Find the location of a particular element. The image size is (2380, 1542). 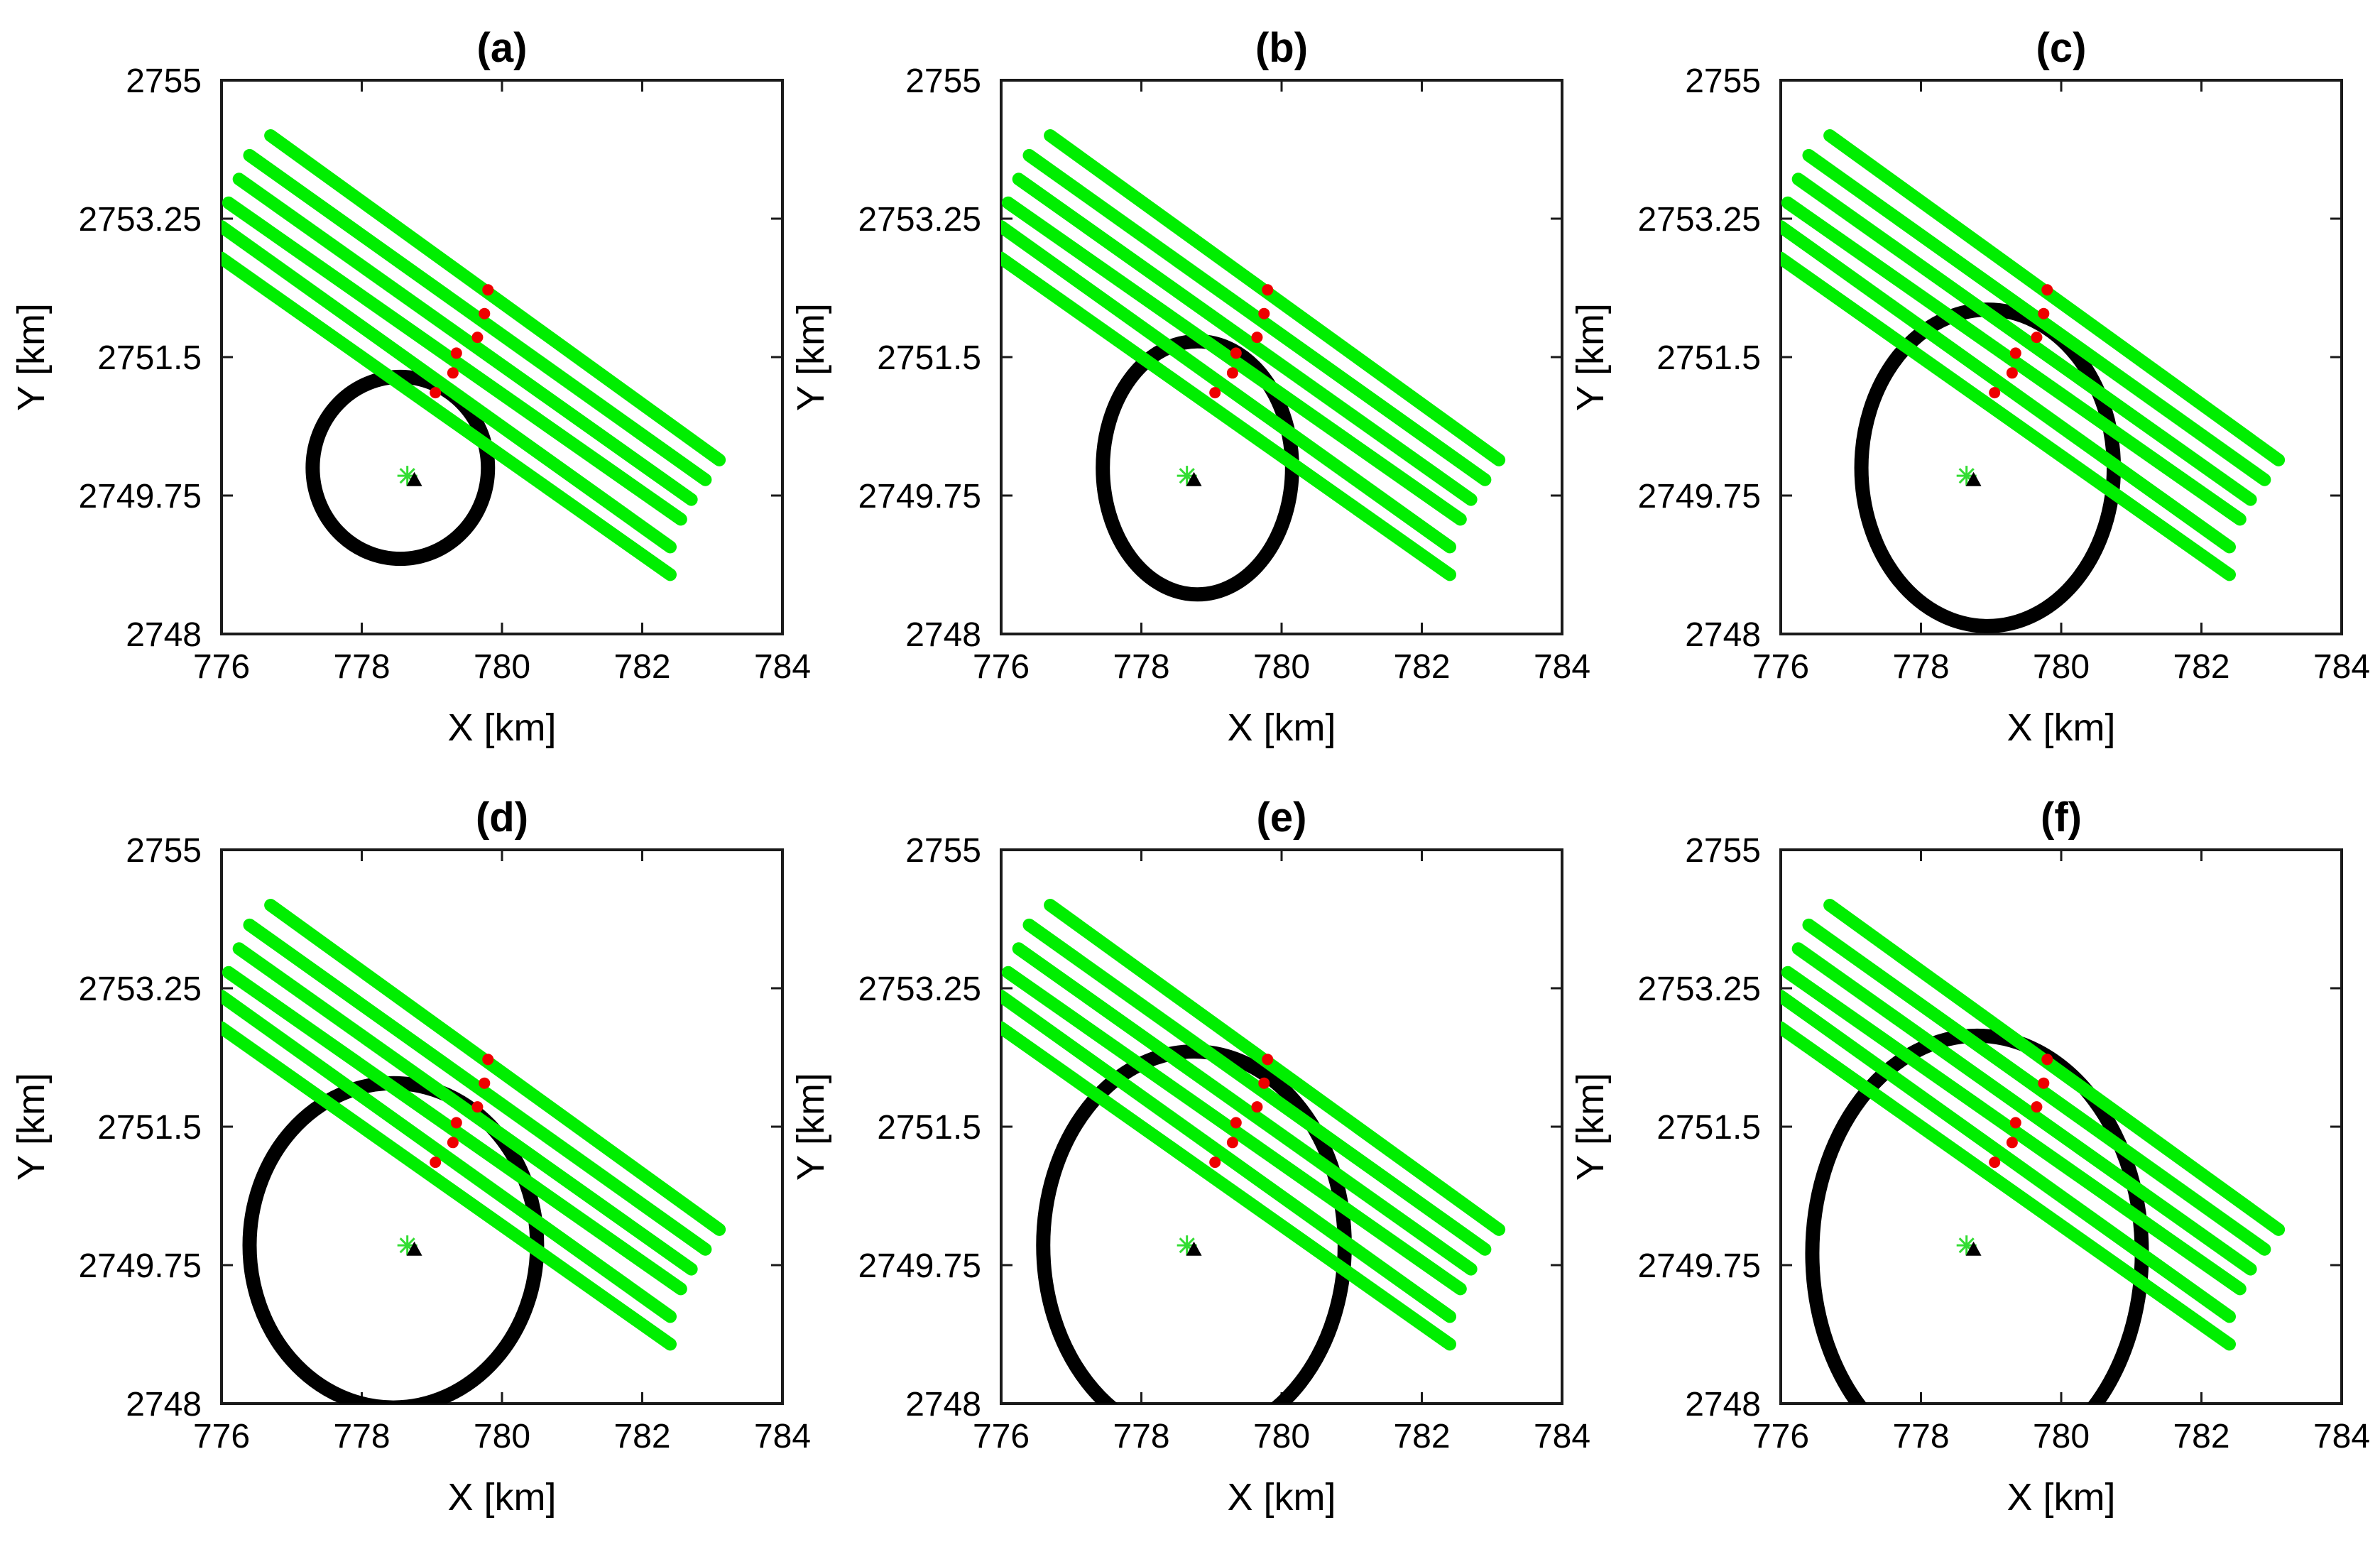

y-tick-label: 2753.25 is located at coordinates (140, 989).